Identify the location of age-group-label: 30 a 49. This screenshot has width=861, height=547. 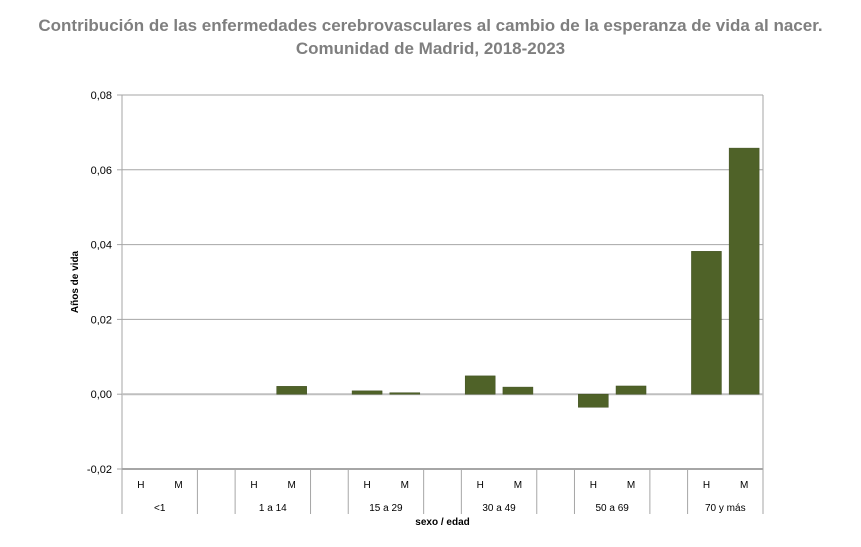
(499, 508).